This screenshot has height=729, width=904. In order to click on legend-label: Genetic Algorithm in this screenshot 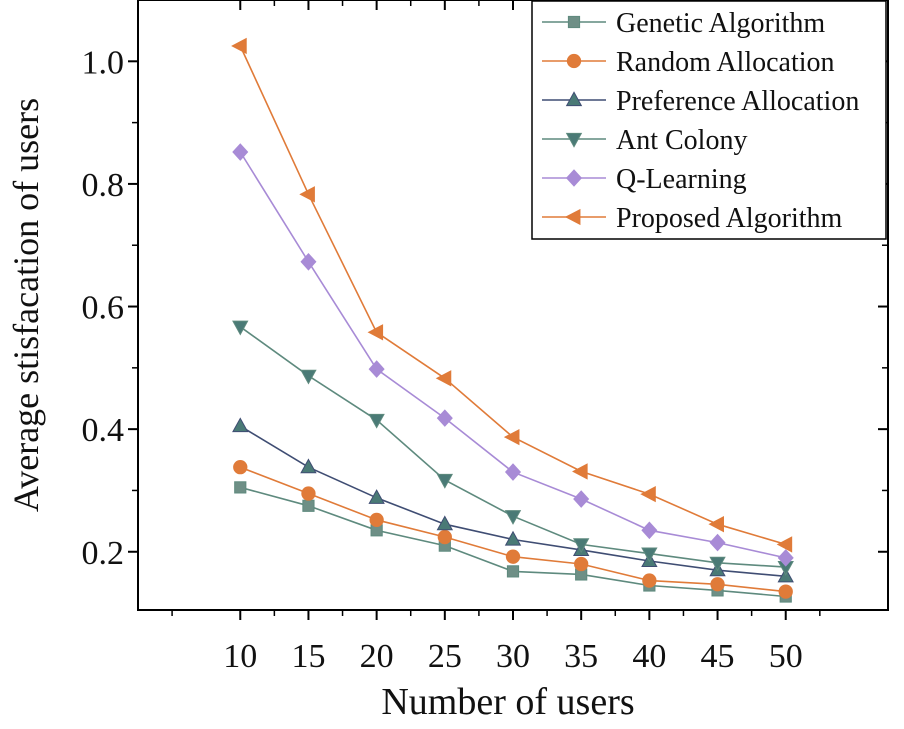, I will do `click(720, 23)`.